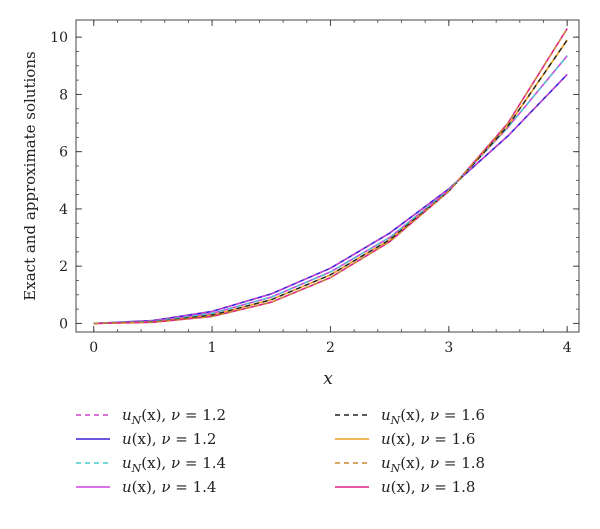 The height and width of the screenshot is (529, 600). Describe the element at coordinates (93, 348) in the screenshot. I see `x-tick-label: 0` at that location.